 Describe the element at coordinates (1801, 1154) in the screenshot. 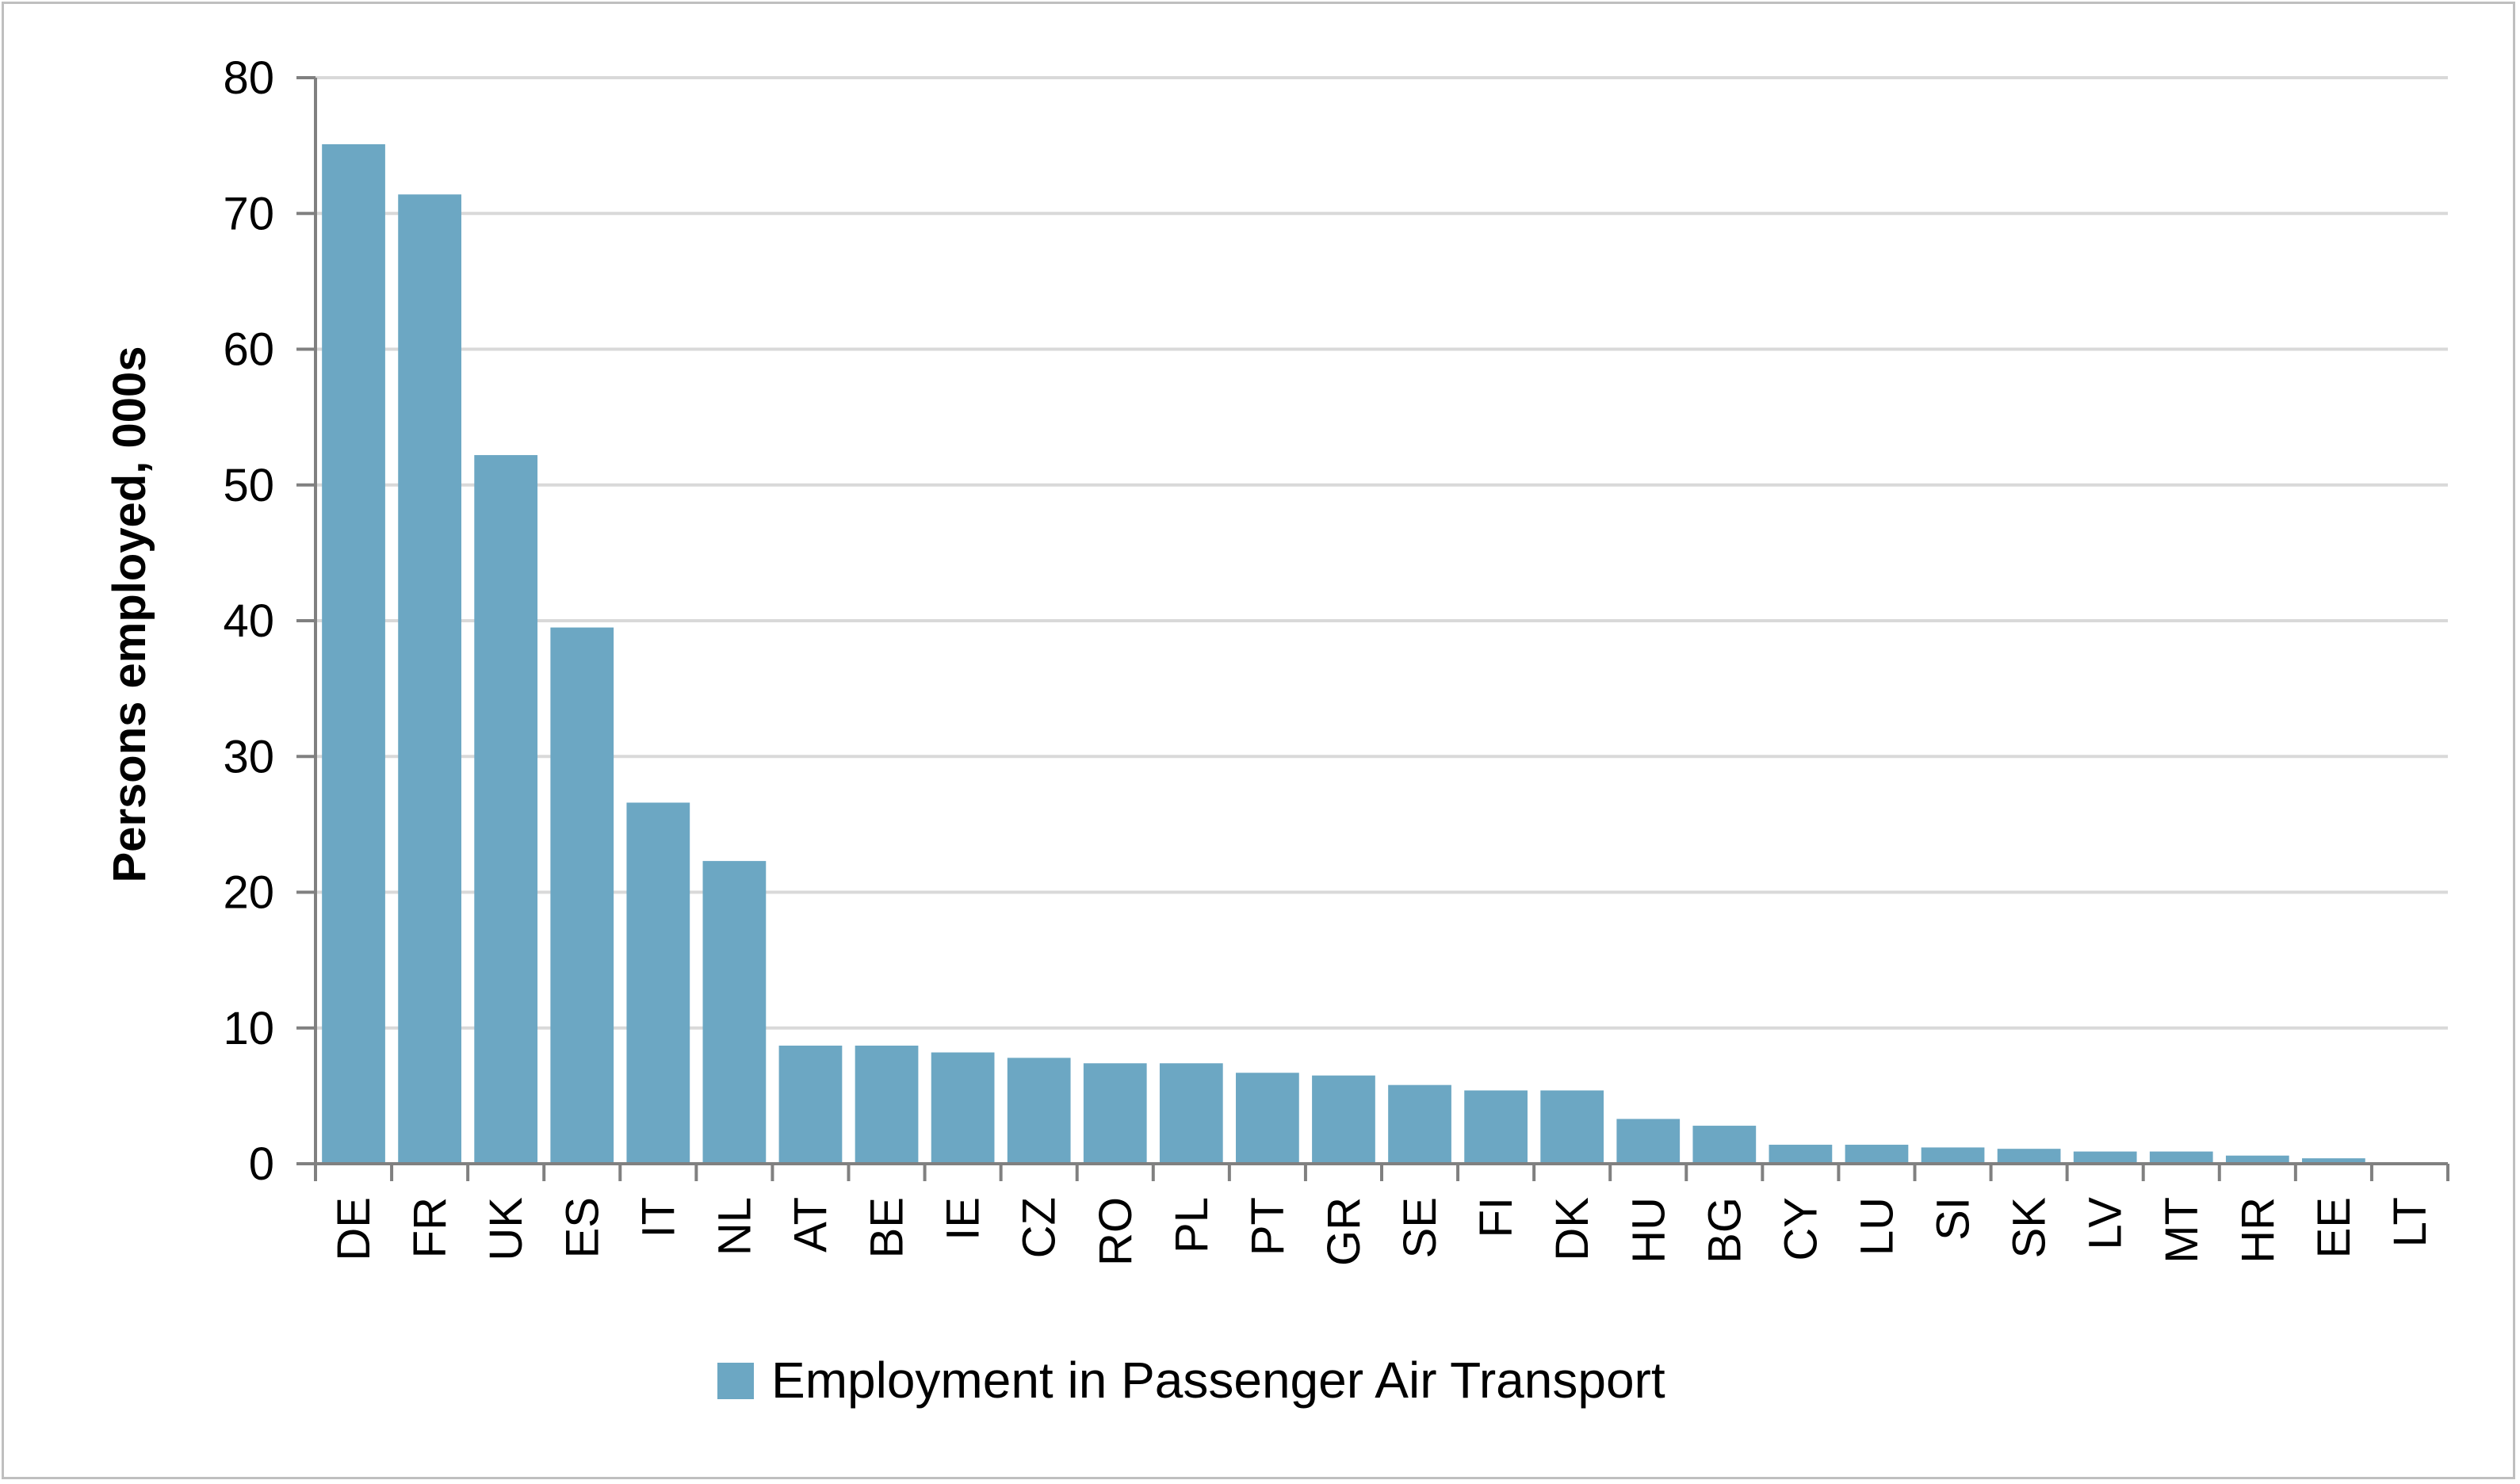

I see `bar-cy` at that location.